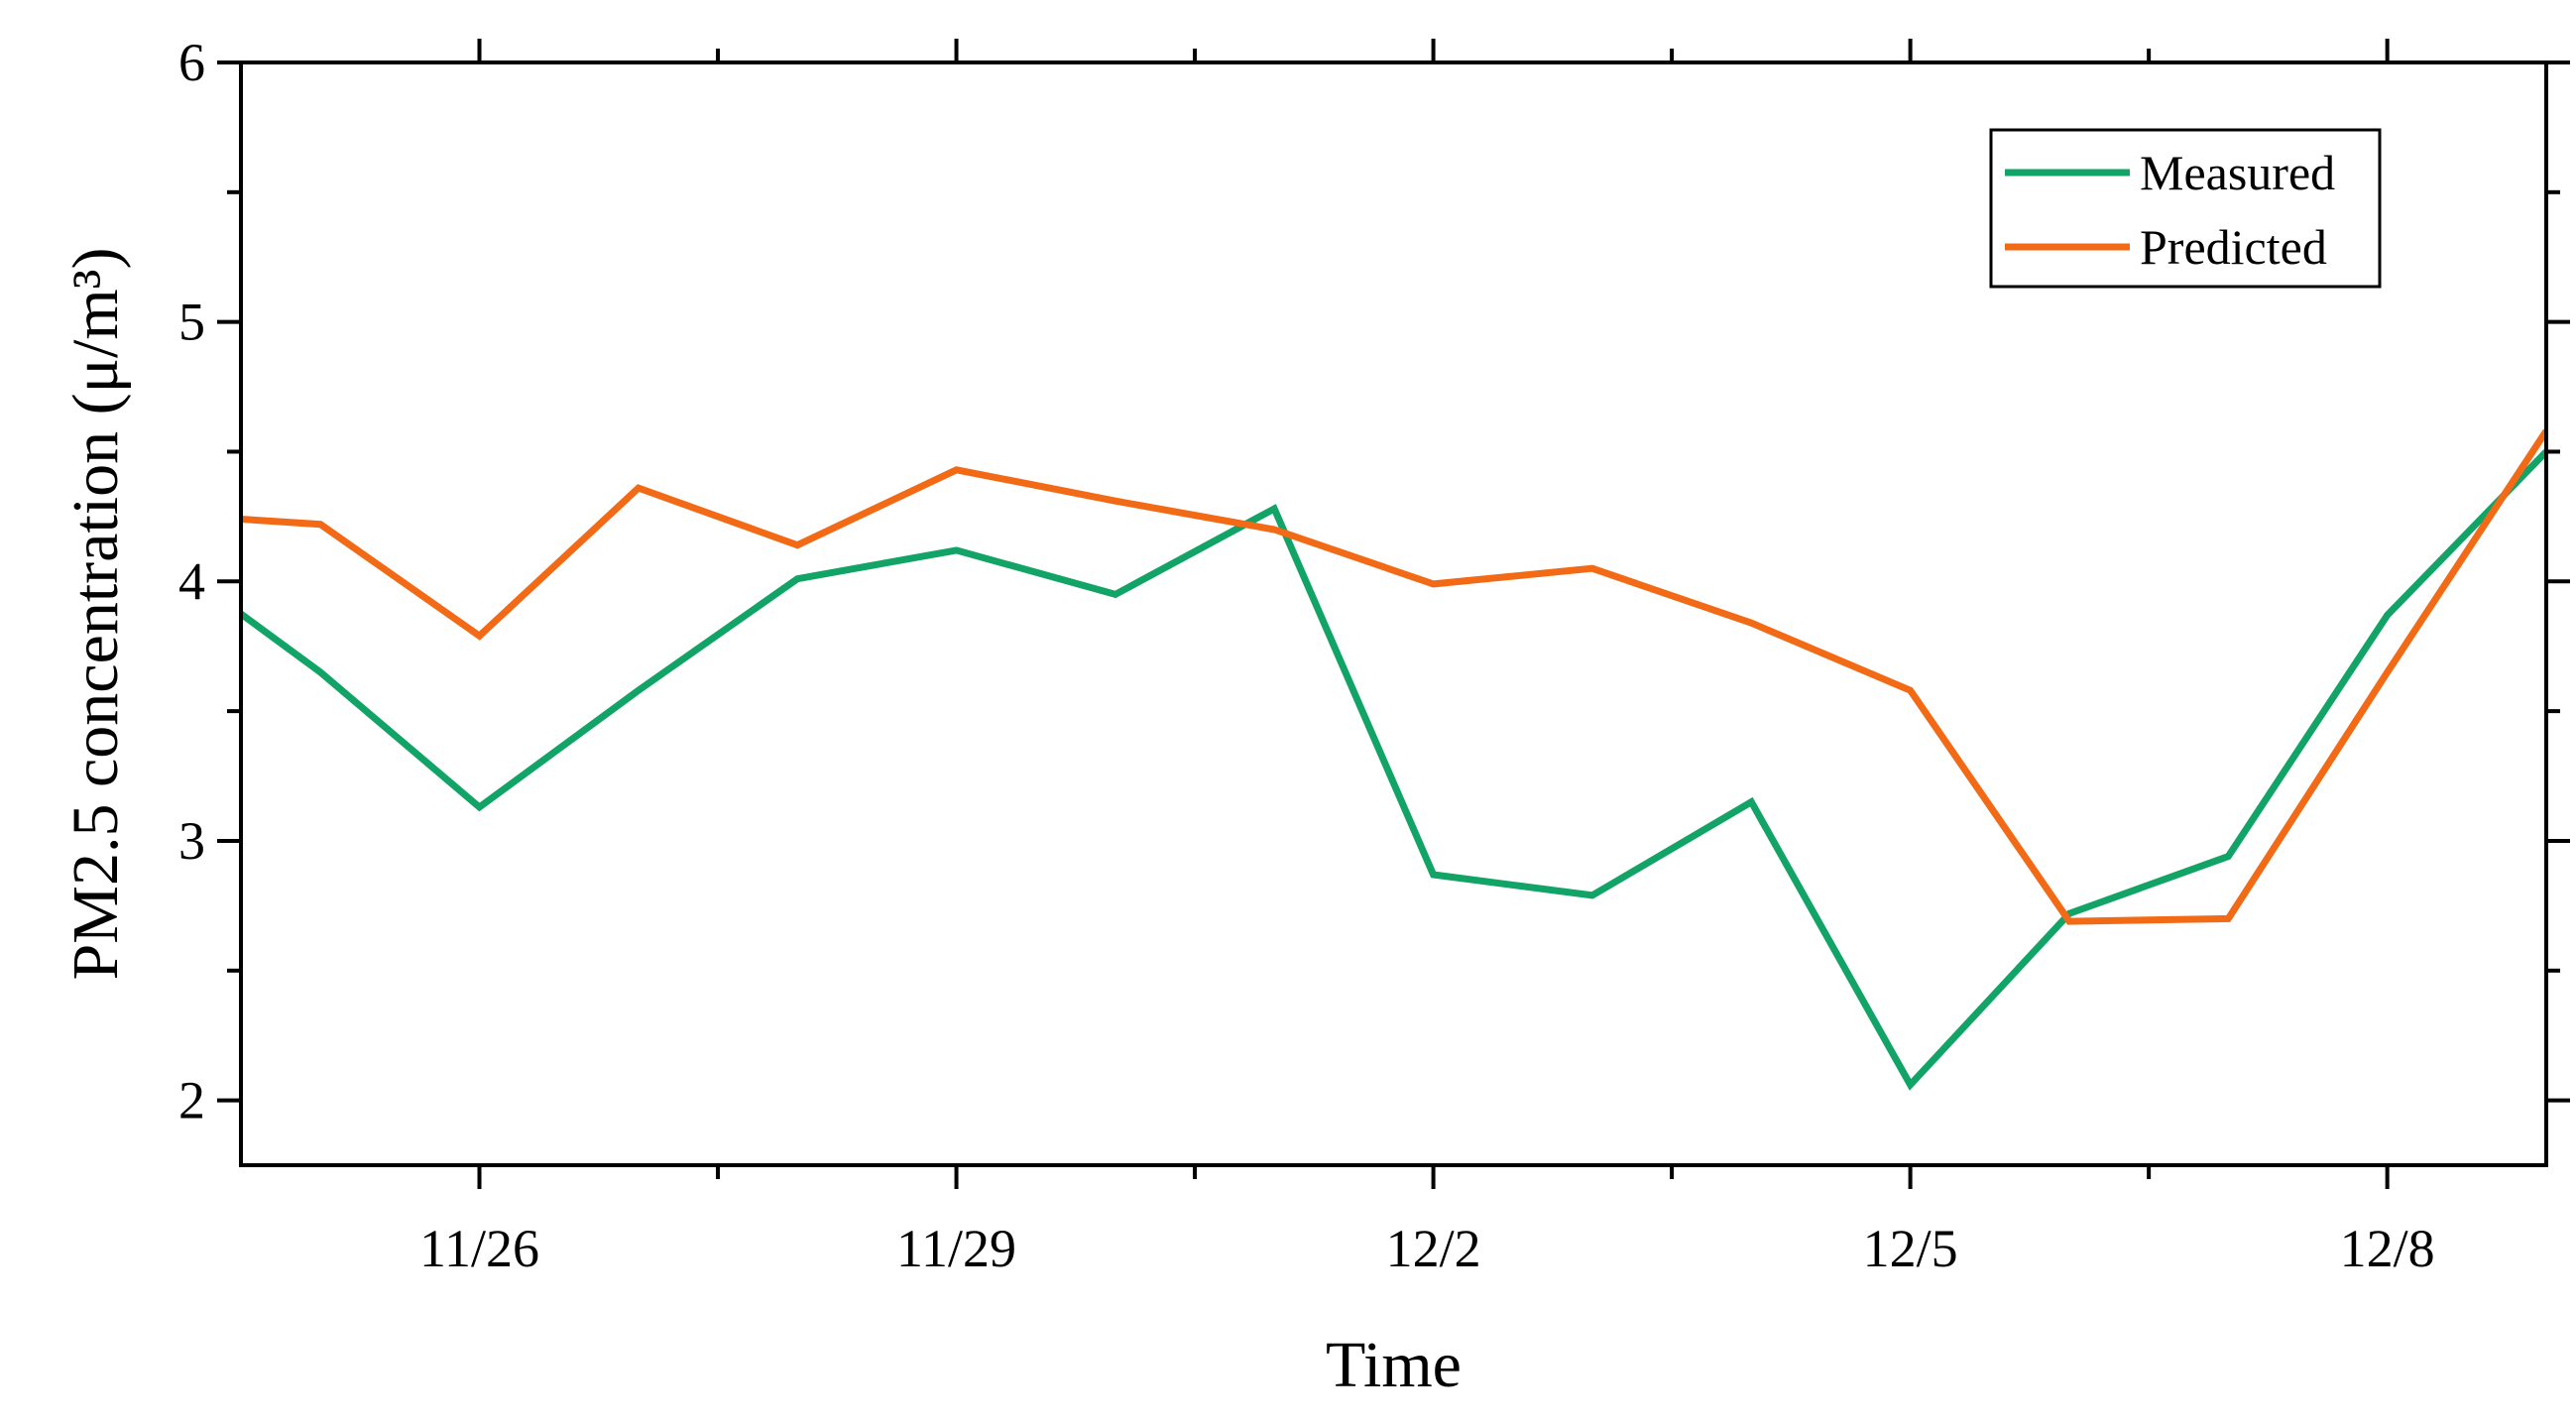  What do you see at coordinates (192, 841) in the screenshot?
I see `y-tick-label: 3` at bounding box center [192, 841].